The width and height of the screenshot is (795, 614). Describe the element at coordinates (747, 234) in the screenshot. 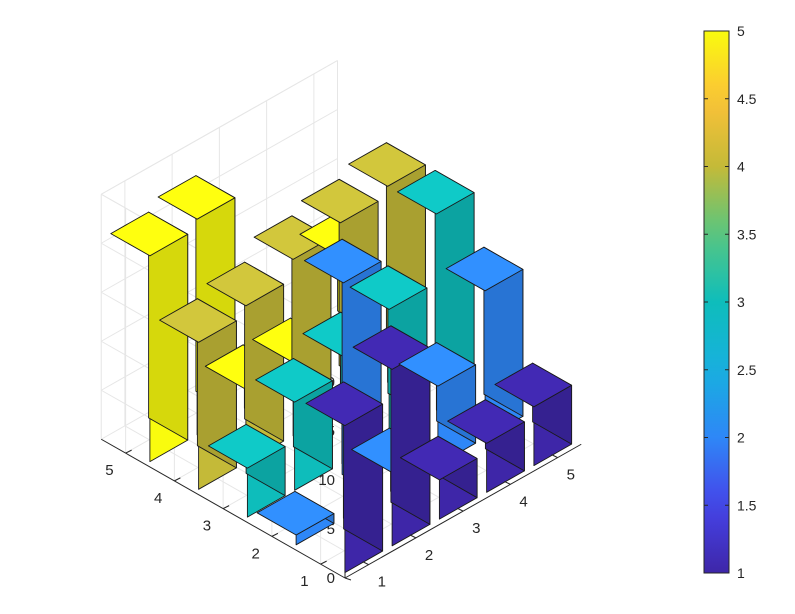

I see `colorbar-tick-label: 3.5` at that location.